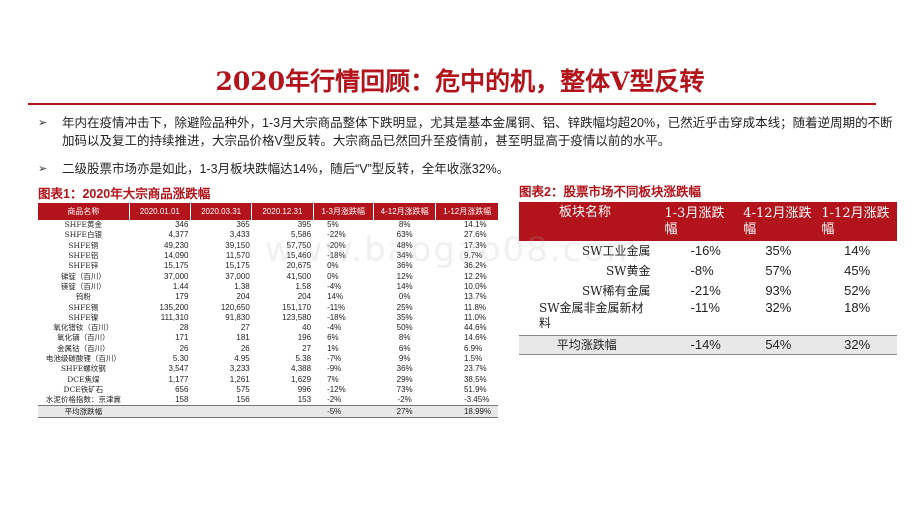  What do you see at coordinates (268, 307) in the screenshot?
I see `table-row: SHFE锡 135,200 120,650 151,170 -11% 25% 11.8%` at bounding box center [268, 307].